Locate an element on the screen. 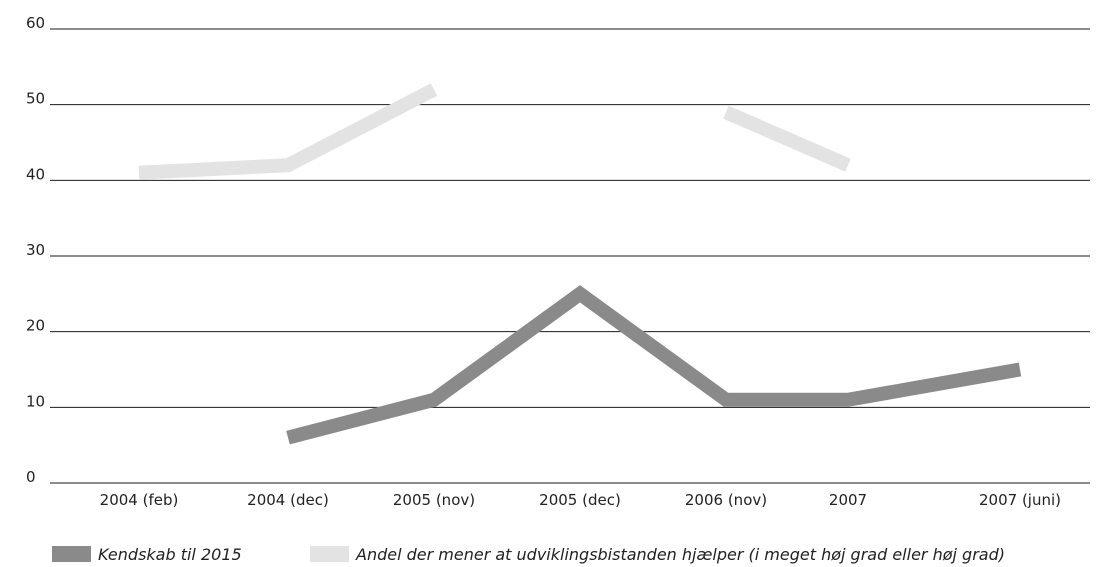  y-tick-label: 10 is located at coordinates (35, 401).